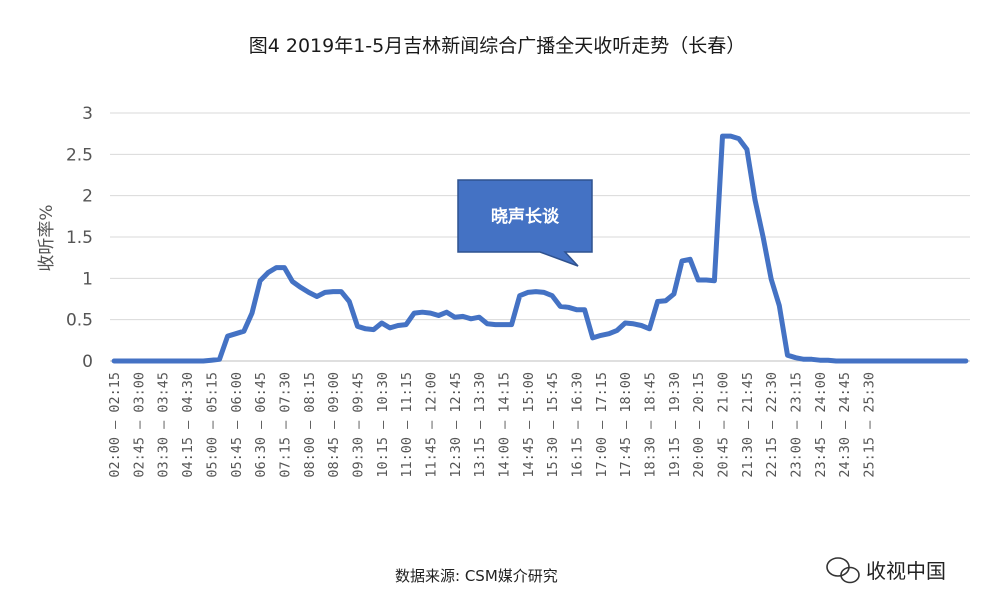 This screenshot has width=995, height=616. What do you see at coordinates (115, 425) in the screenshot?
I see `x-tick-label: 02:00 – 02:15` at bounding box center [115, 425].